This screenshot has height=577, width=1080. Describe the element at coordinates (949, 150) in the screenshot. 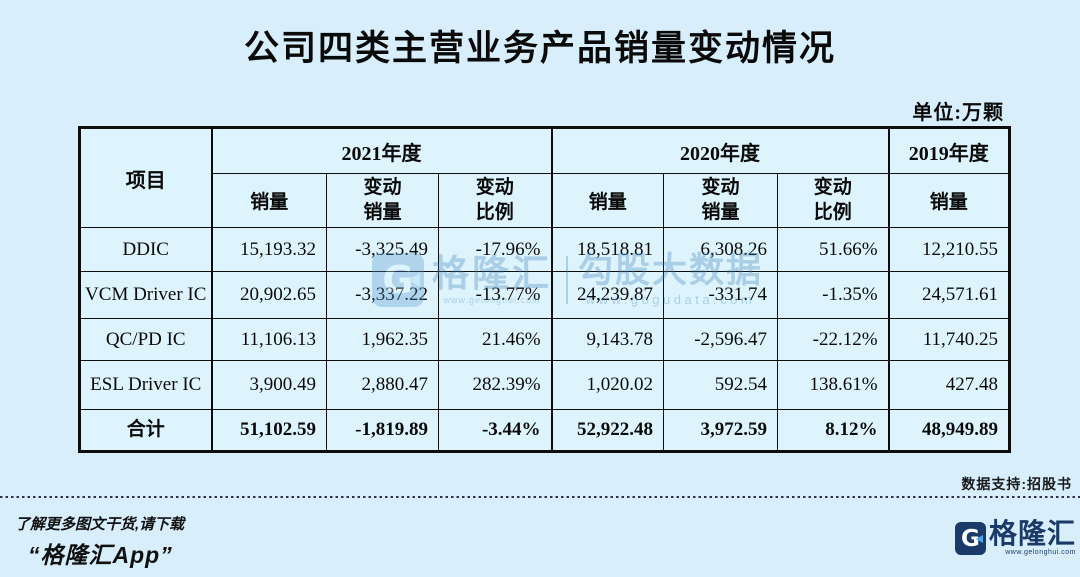

I see `header-year-2019: 2019年度` at that location.